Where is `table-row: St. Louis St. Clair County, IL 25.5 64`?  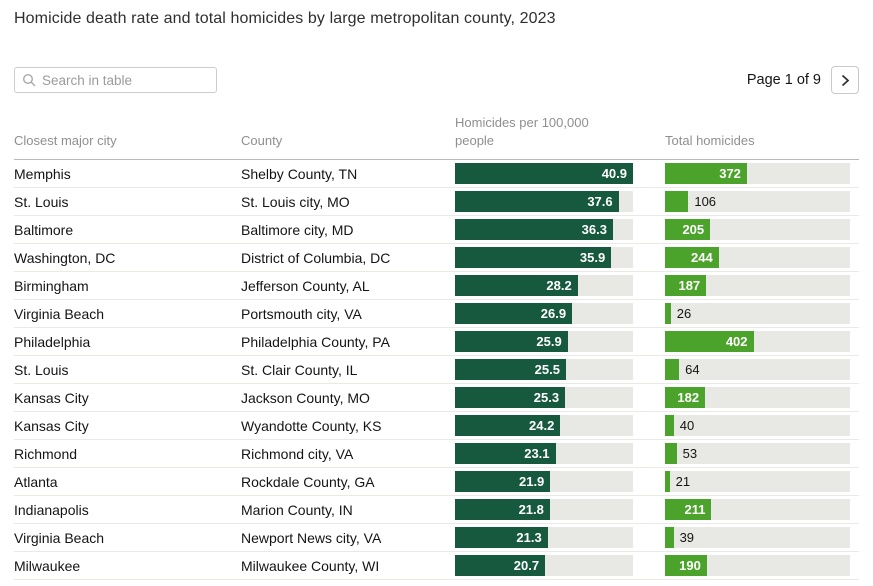
table-row: St. Louis St. Clair County, IL 25.5 64 is located at coordinates (436, 370).